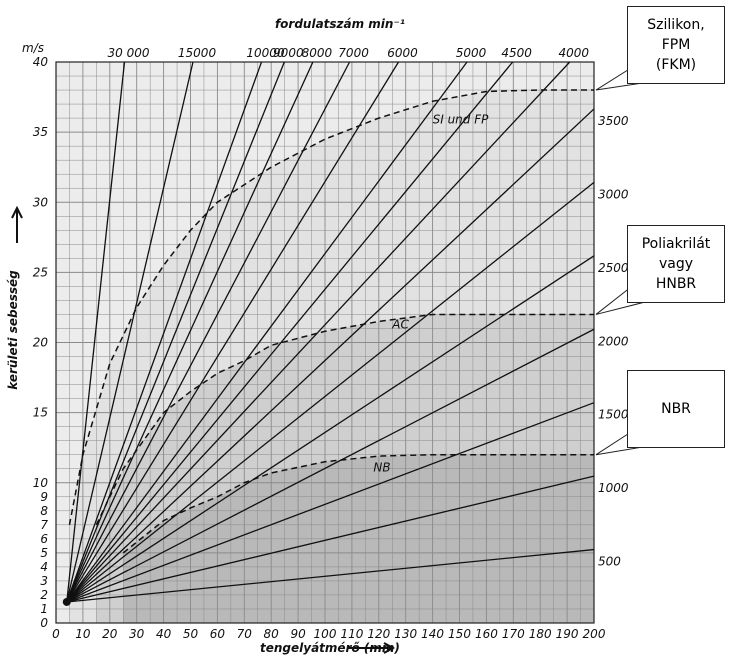 The height and width of the screenshot is (666, 733). What do you see at coordinates (44, 581) in the screenshot?
I see `y-tick-label: 3` at bounding box center [44, 581].